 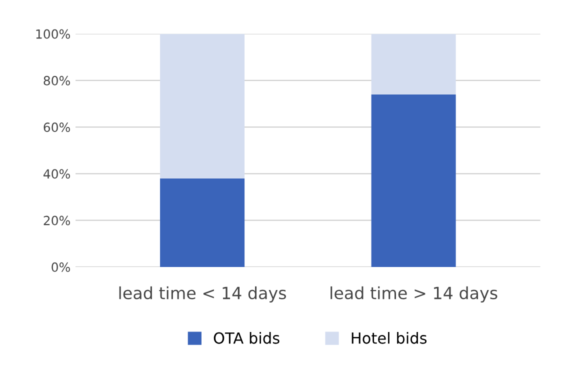 What do you see at coordinates (56, 174) in the screenshot?
I see `y-tick-label: 40%` at bounding box center [56, 174].